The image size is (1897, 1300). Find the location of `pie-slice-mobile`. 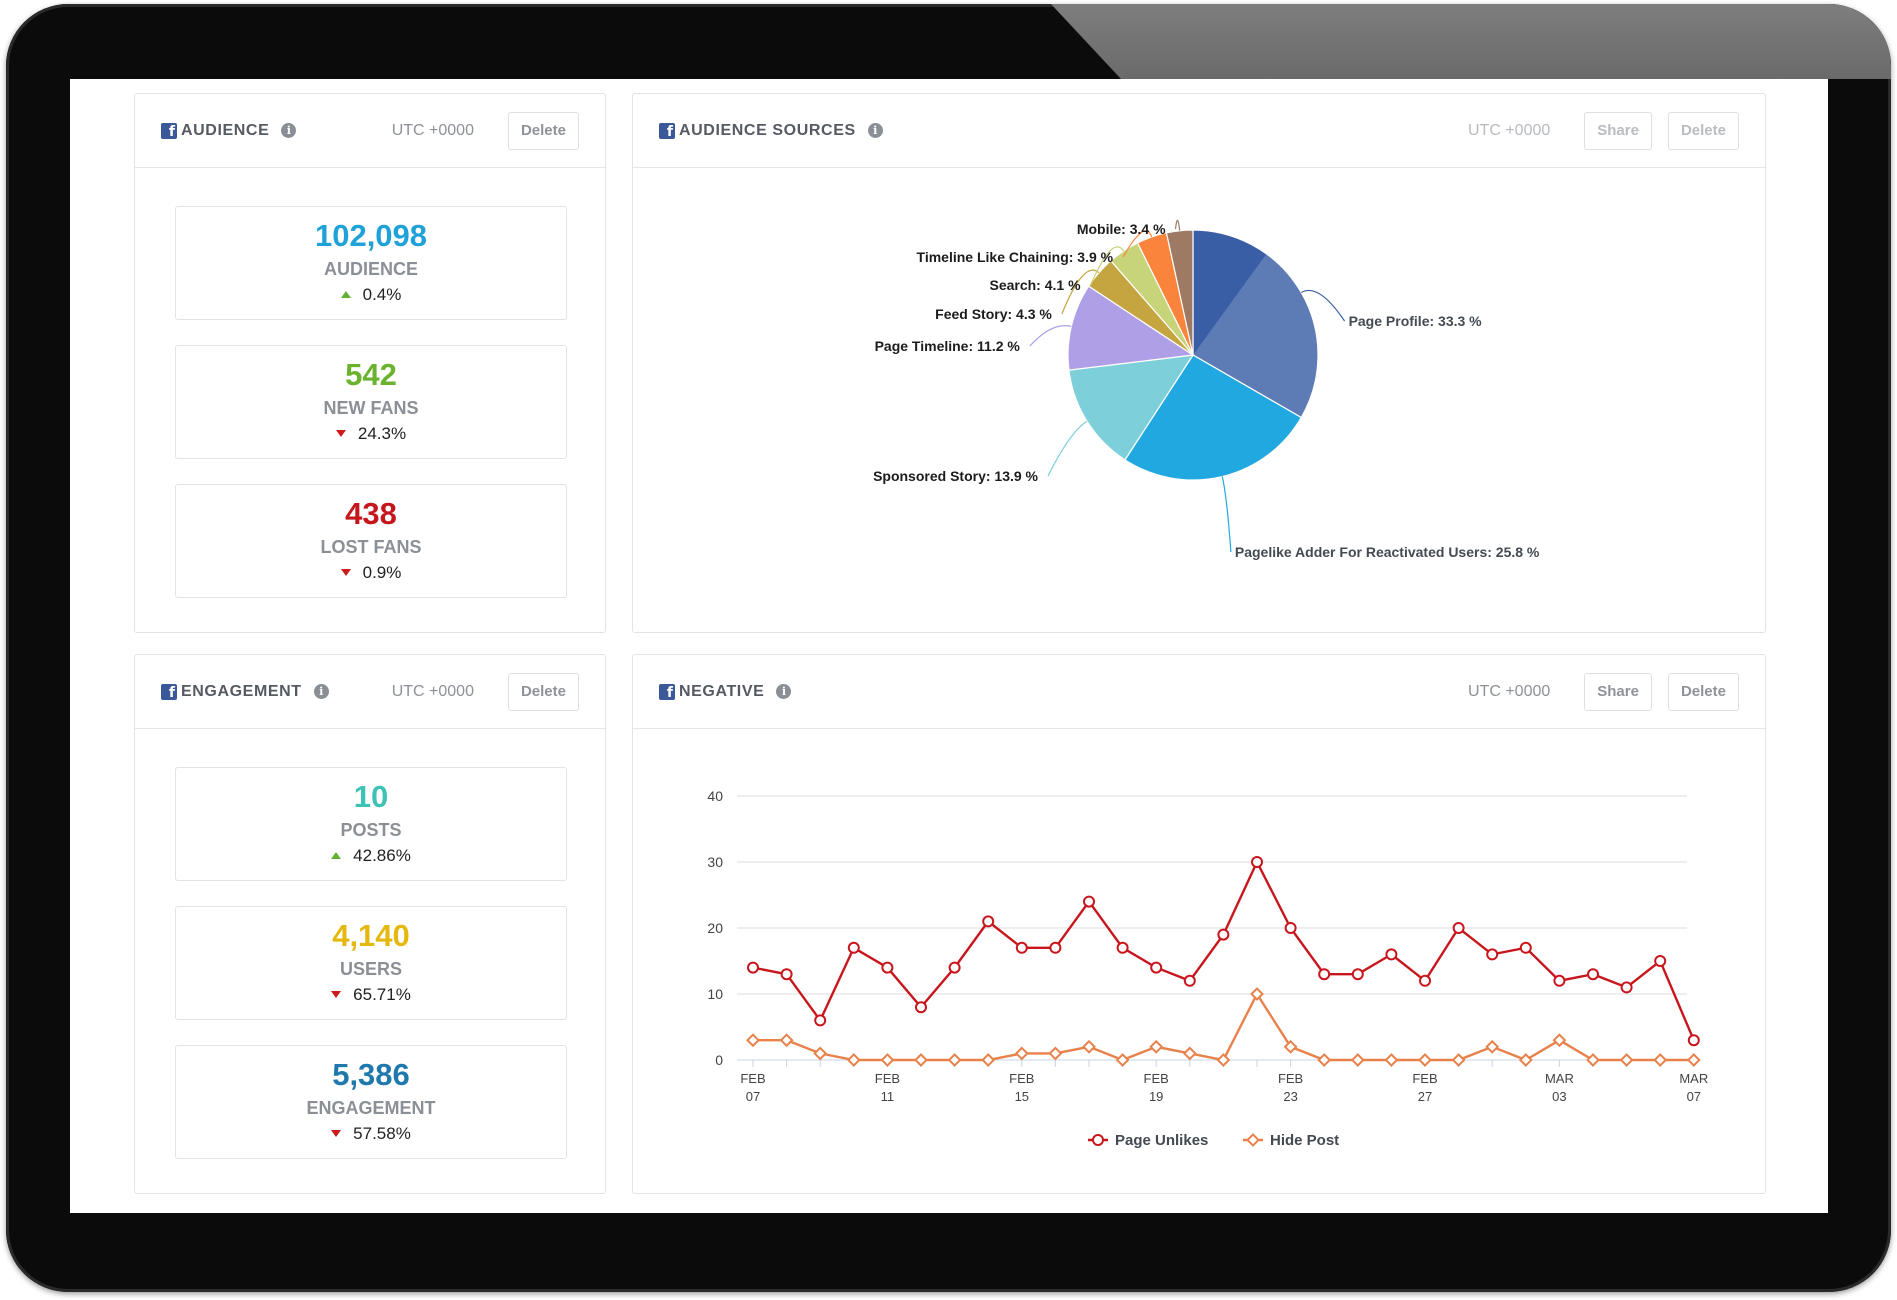

pie-slice-mobile is located at coordinates (1179, 292).